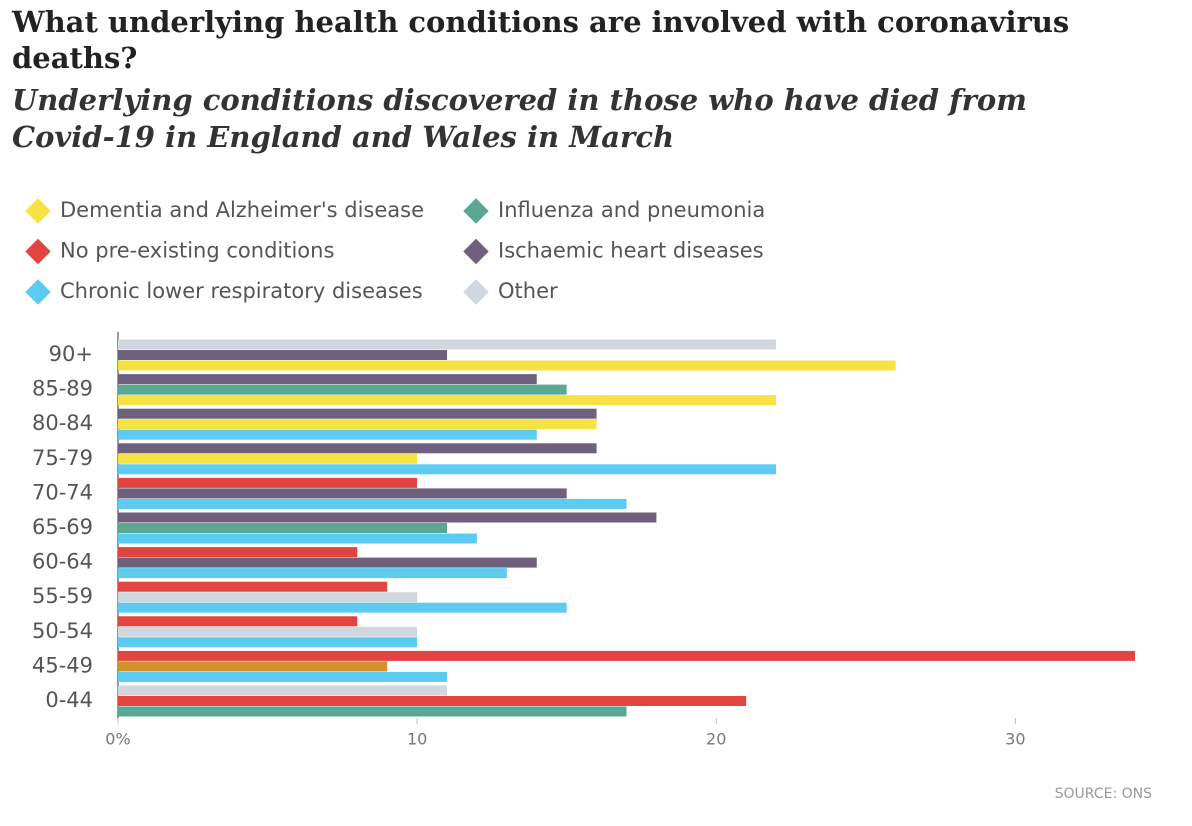  What do you see at coordinates (62, 458) in the screenshot?
I see `y-tick-label: 75-79` at bounding box center [62, 458].